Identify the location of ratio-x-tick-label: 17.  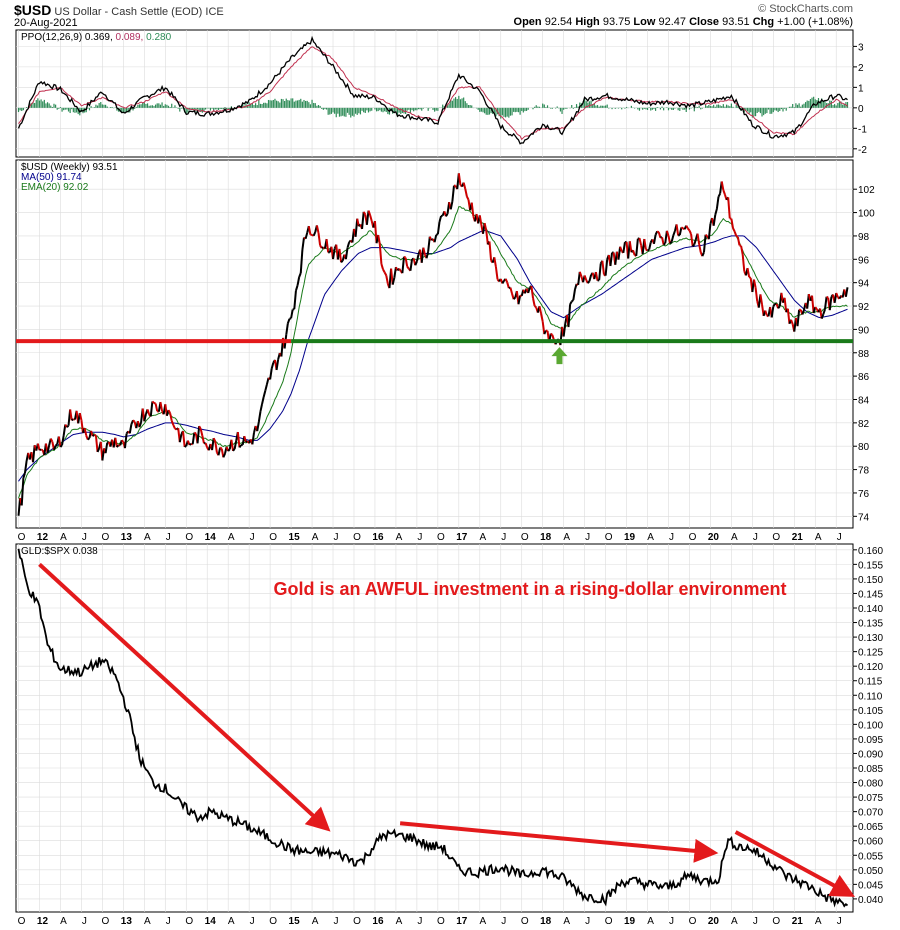
(462, 921).